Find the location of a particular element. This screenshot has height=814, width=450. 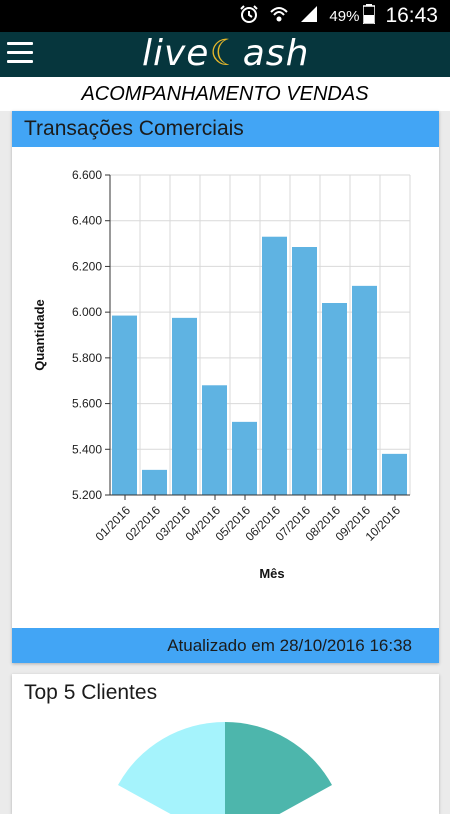

app-bar: live☾ash is located at coordinates (225, 54).